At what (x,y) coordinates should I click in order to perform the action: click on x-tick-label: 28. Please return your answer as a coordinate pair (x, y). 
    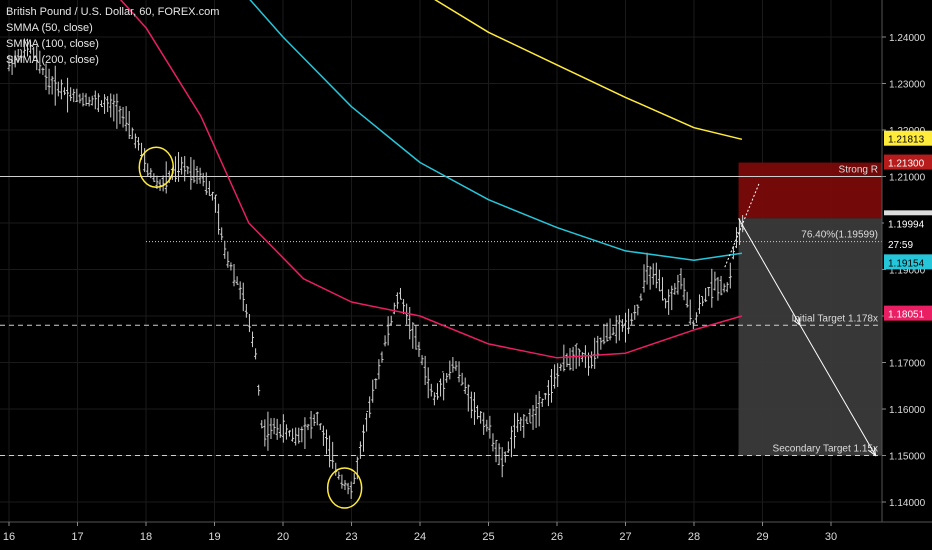
    Looking at the image, I should click on (694, 537).